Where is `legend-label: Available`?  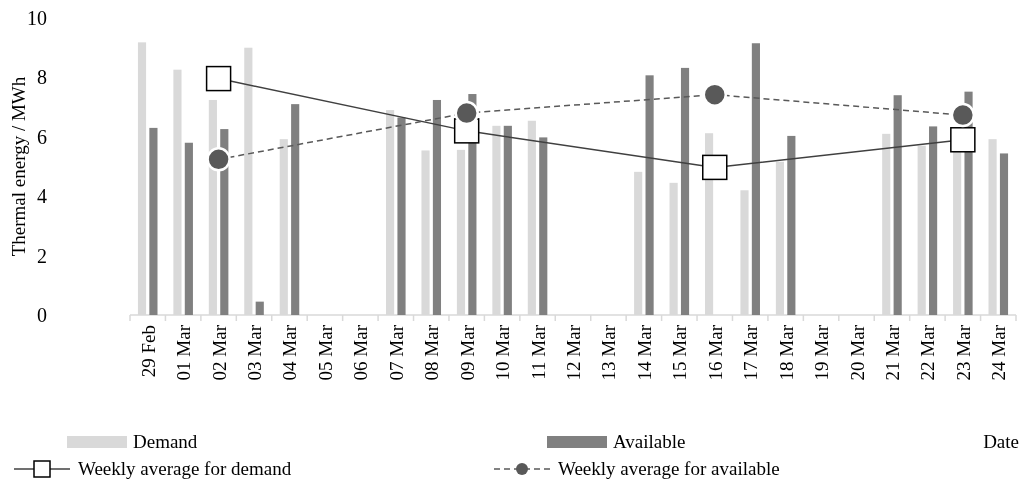
legend-label: Available is located at coordinates (649, 441).